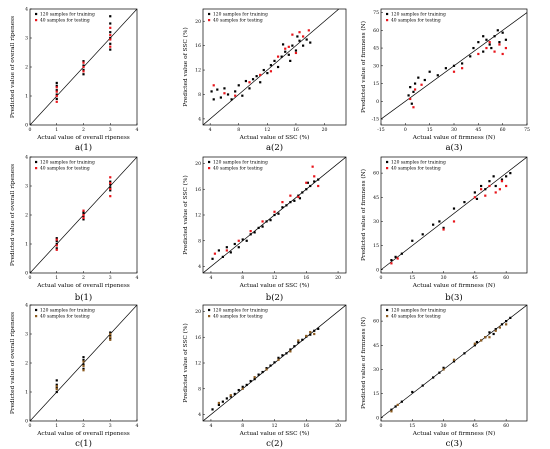 This screenshot has height=449, width=550. Describe the element at coordinates (375, 120) in the screenshot. I see `y-tick-label: -15` at that location.